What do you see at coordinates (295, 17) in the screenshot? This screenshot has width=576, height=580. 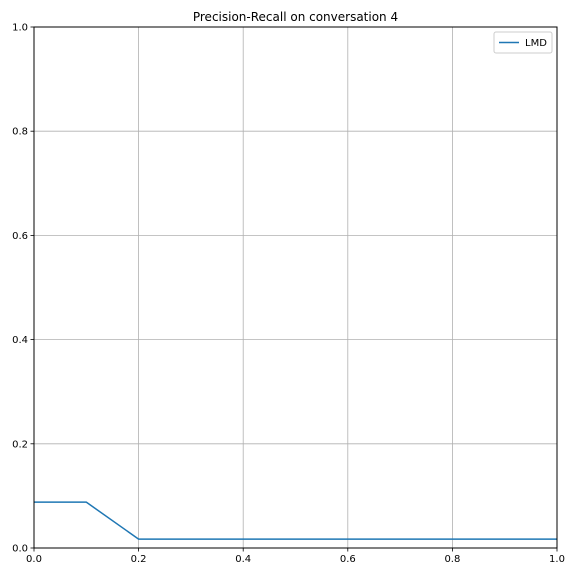 I see `chart-title: Precision-Recall on conversation 4` at bounding box center [295, 17].